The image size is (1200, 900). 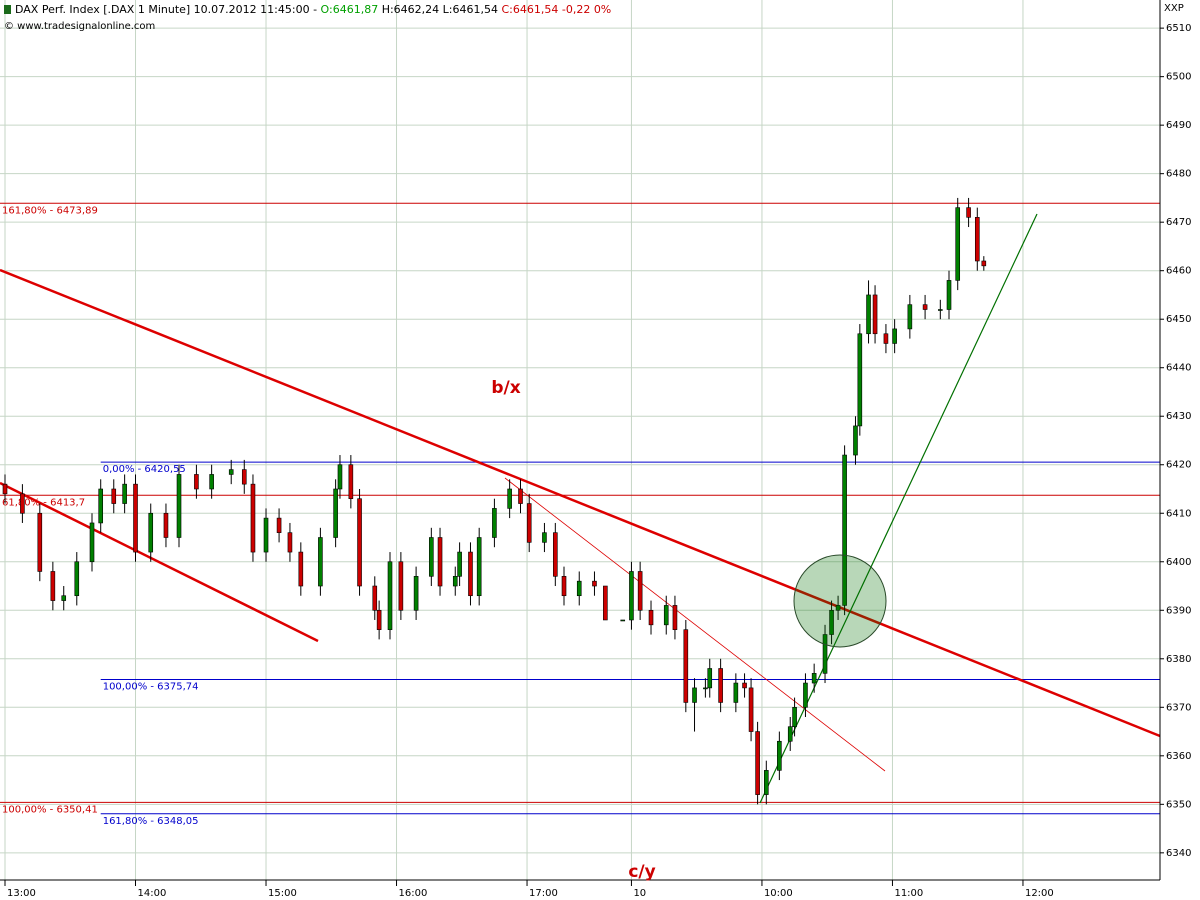 What do you see at coordinates (1178, 610) in the screenshot?
I see `y-tick-label: 6390` at bounding box center [1178, 610].